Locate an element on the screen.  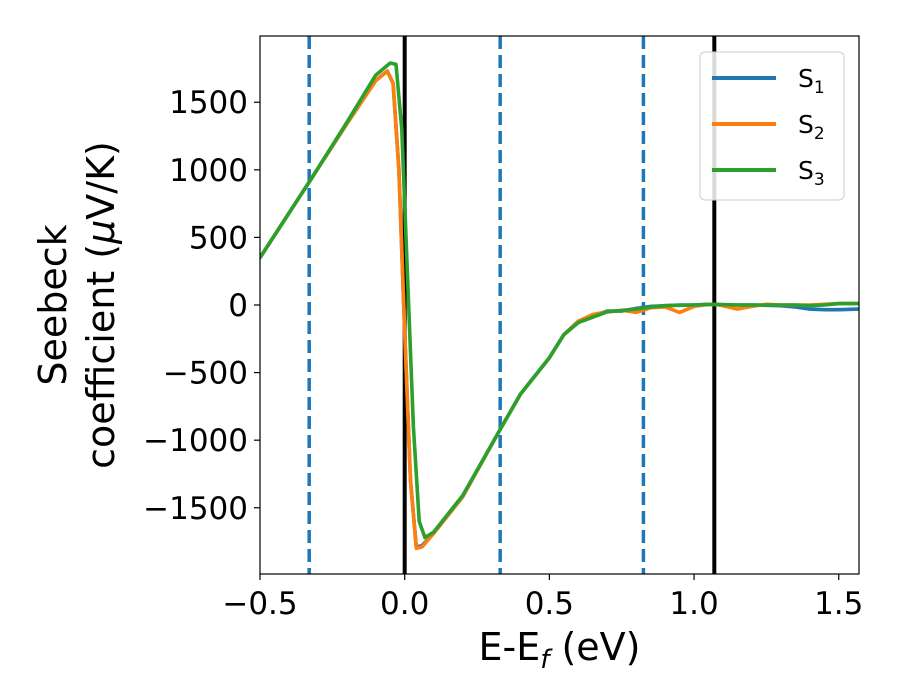
x-axis-title: E-Ef (eV) is located at coordinates (560, 650).